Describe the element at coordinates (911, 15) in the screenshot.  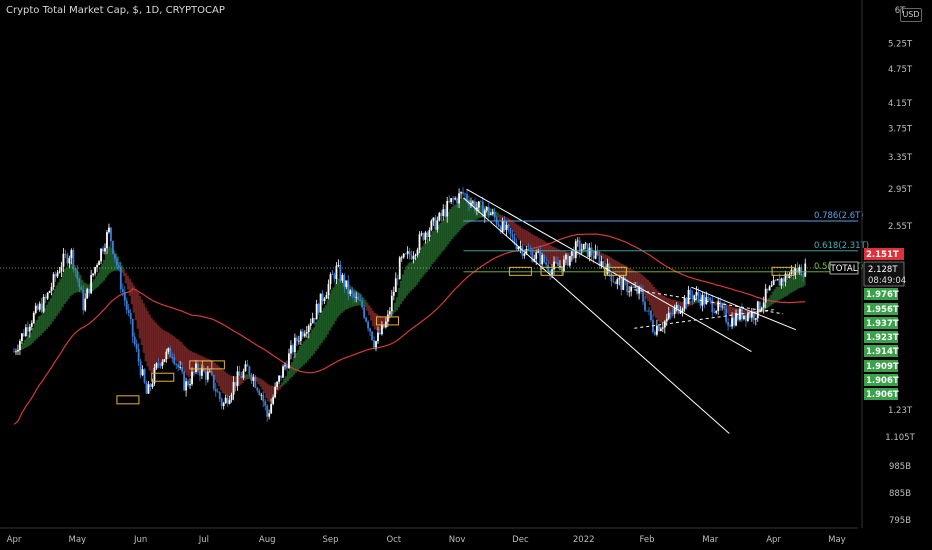
I see `currency-button: USD` at that location.